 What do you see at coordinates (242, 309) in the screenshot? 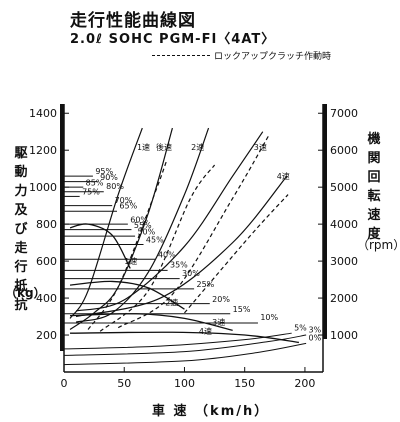
I see `resistance-label: 15%` at bounding box center [242, 309].